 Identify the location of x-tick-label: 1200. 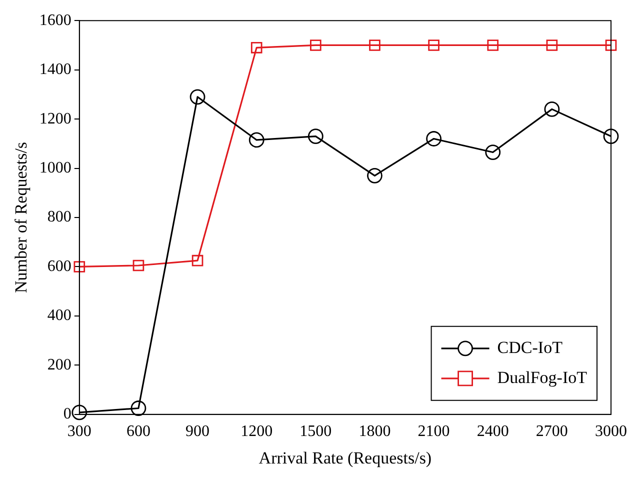
(256, 431).